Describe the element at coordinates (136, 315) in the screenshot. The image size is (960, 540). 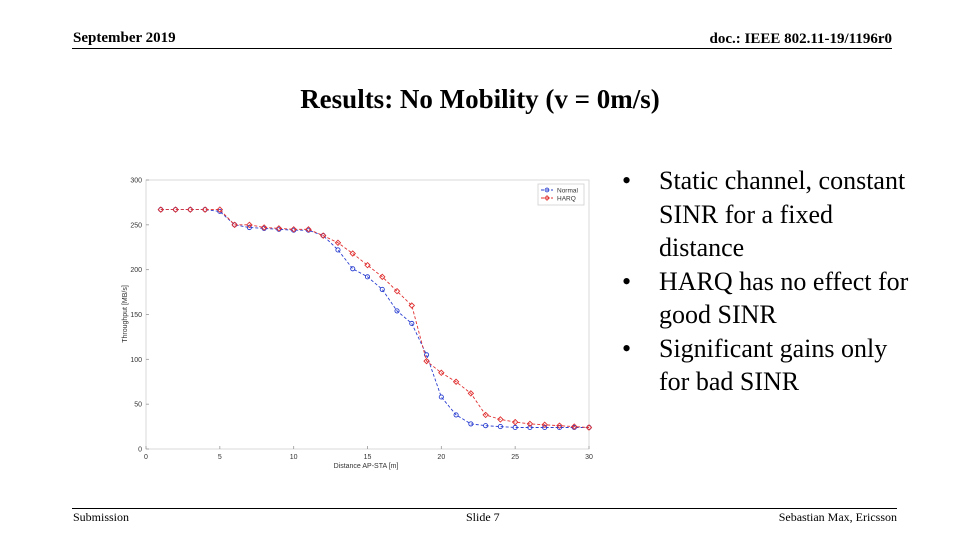
I see `y-tick-label: 150` at that location.